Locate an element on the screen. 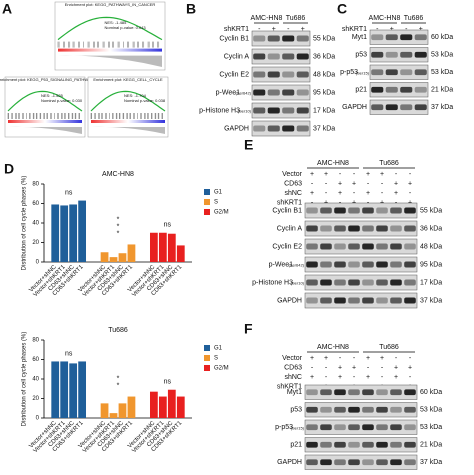 The image size is (474, 475). protein-label: p-p53 is located at coordinates (284, 427).